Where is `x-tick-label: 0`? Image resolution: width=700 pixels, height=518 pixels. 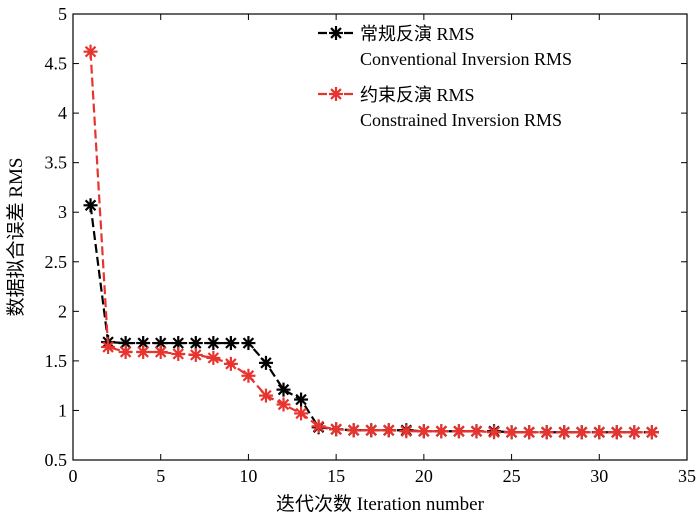
x-tick-label: 0 is located at coordinates (73, 476).